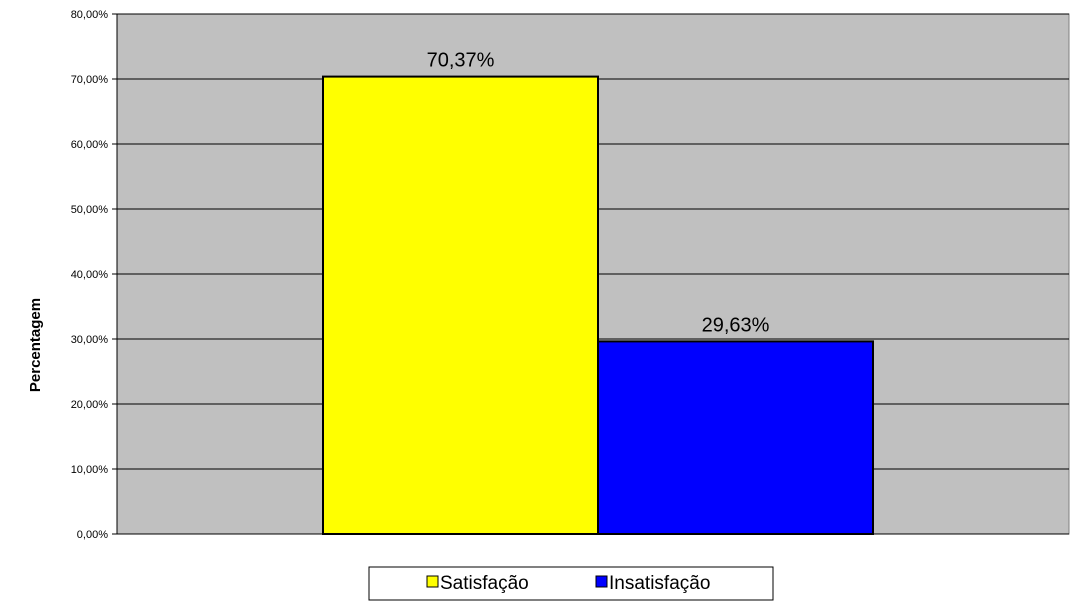 The width and height of the screenshot is (1070, 601). What do you see at coordinates (35, 345) in the screenshot?
I see `y-axis-title: Percentagem` at bounding box center [35, 345].